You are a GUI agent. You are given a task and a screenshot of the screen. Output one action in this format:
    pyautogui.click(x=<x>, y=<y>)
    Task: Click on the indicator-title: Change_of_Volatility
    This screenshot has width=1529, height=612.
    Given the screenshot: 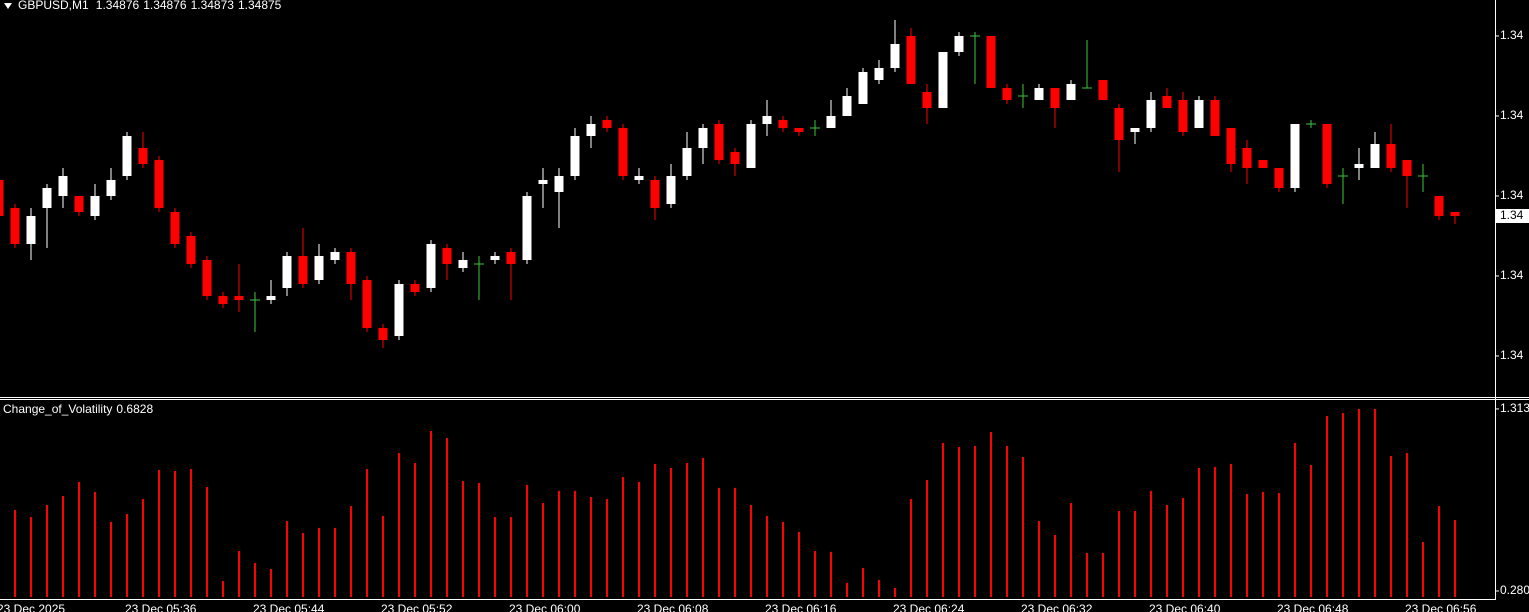 What is the action you would take?
    pyautogui.click(x=57, y=409)
    